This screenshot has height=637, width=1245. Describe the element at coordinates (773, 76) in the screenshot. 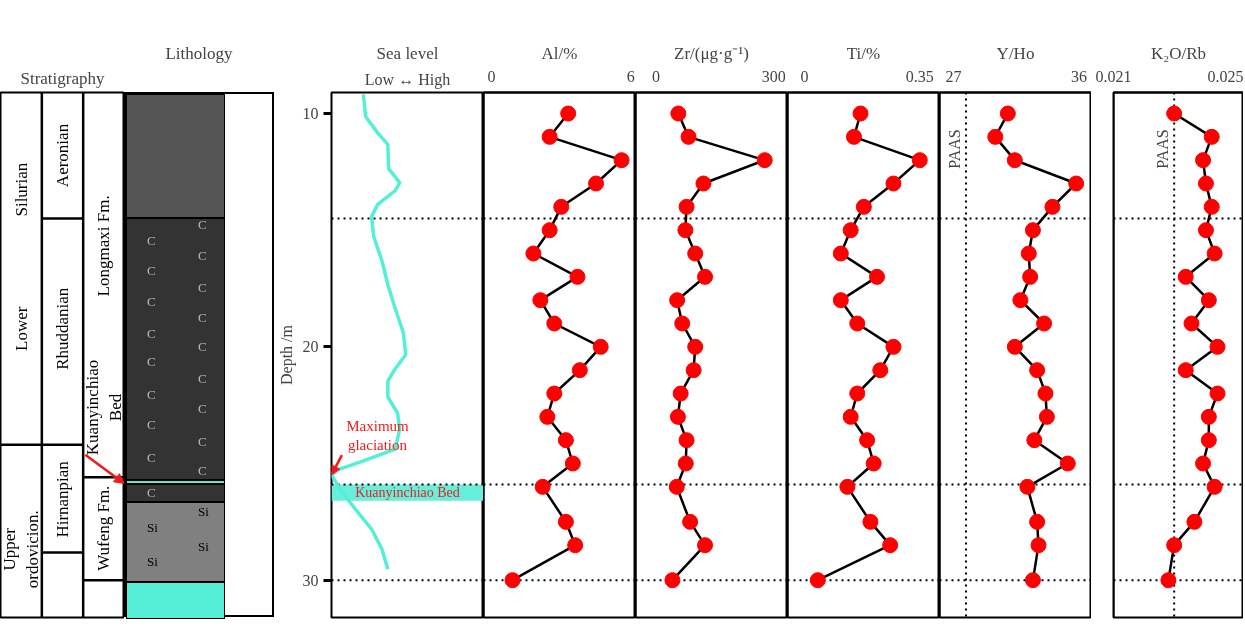

I see `x-tick-label: 300` at that location.